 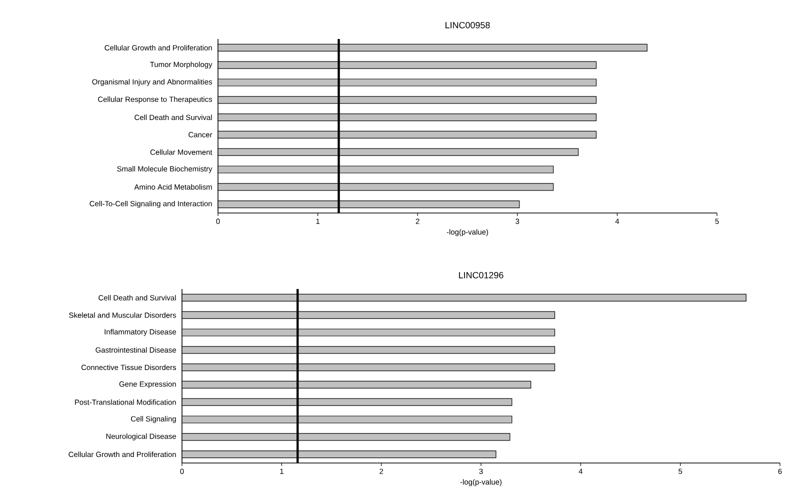 What do you see at coordinates (481, 275) in the screenshot?
I see `chart-title: LINC01296` at bounding box center [481, 275].